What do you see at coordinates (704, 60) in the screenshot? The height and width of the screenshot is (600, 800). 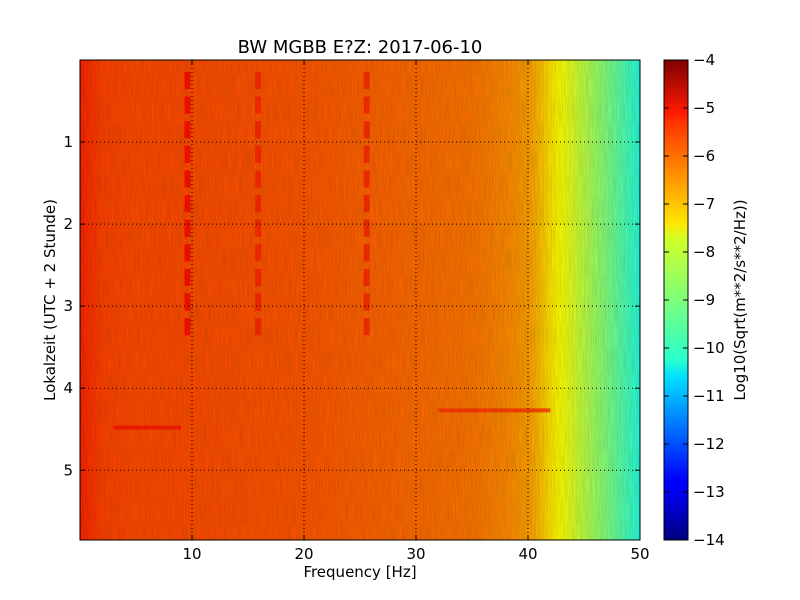 I see `colorbar-tick-label: −4` at bounding box center [704, 60].